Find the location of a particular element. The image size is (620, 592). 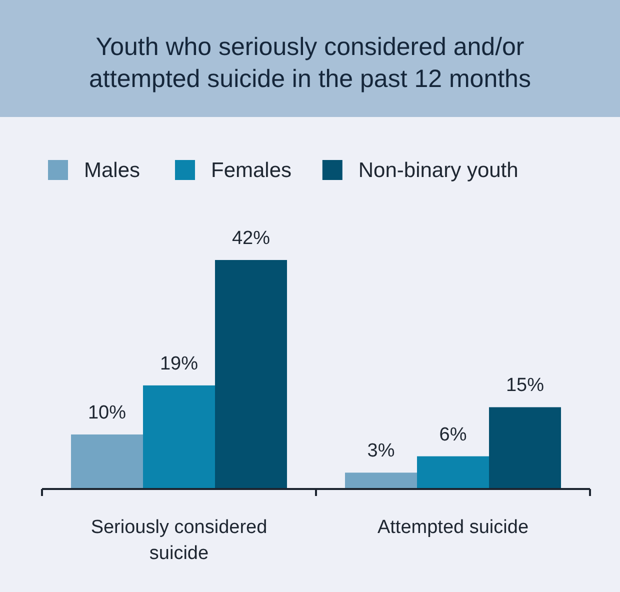

x-tick-label: Attempted suicide is located at coordinates (453, 527).